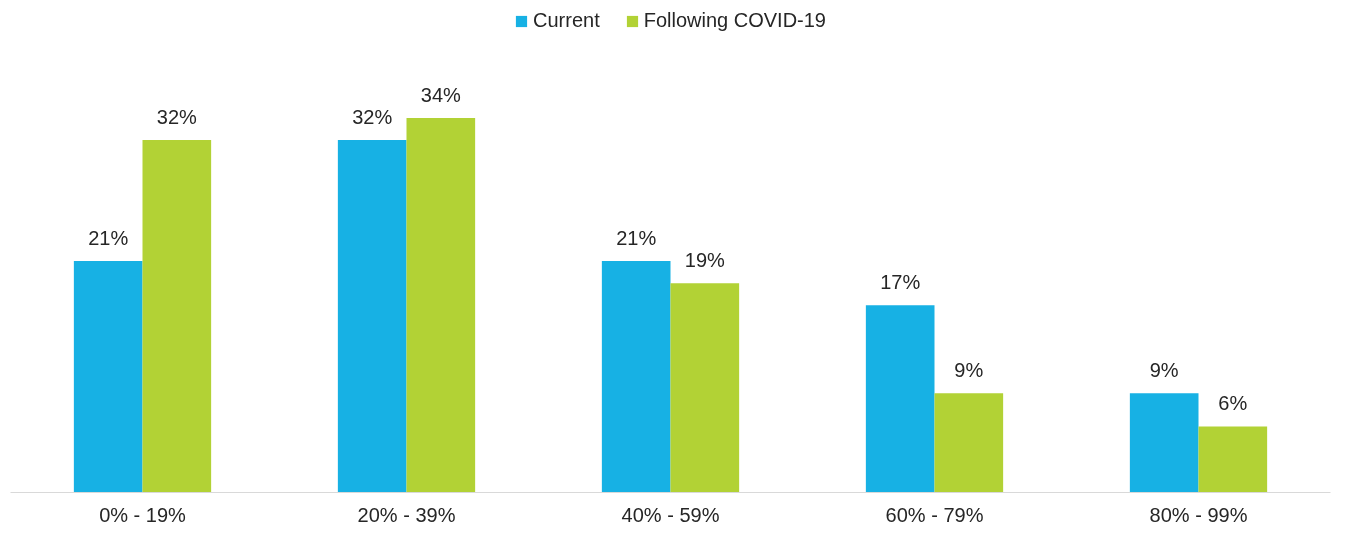  What do you see at coordinates (441, 94) in the screenshot?
I see `data-label: 34%` at bounding box center [441, 94].